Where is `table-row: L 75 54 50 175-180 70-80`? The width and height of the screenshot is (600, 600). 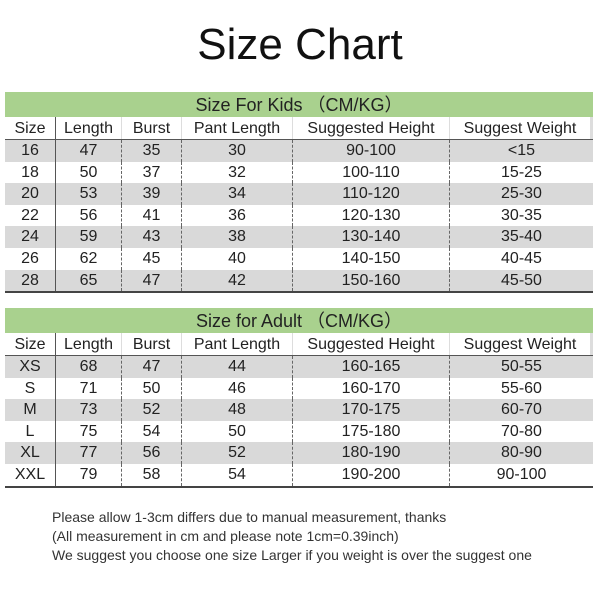
table-row: L 75 54 50 175-180 70-80 is located at coordinates (299, 431).